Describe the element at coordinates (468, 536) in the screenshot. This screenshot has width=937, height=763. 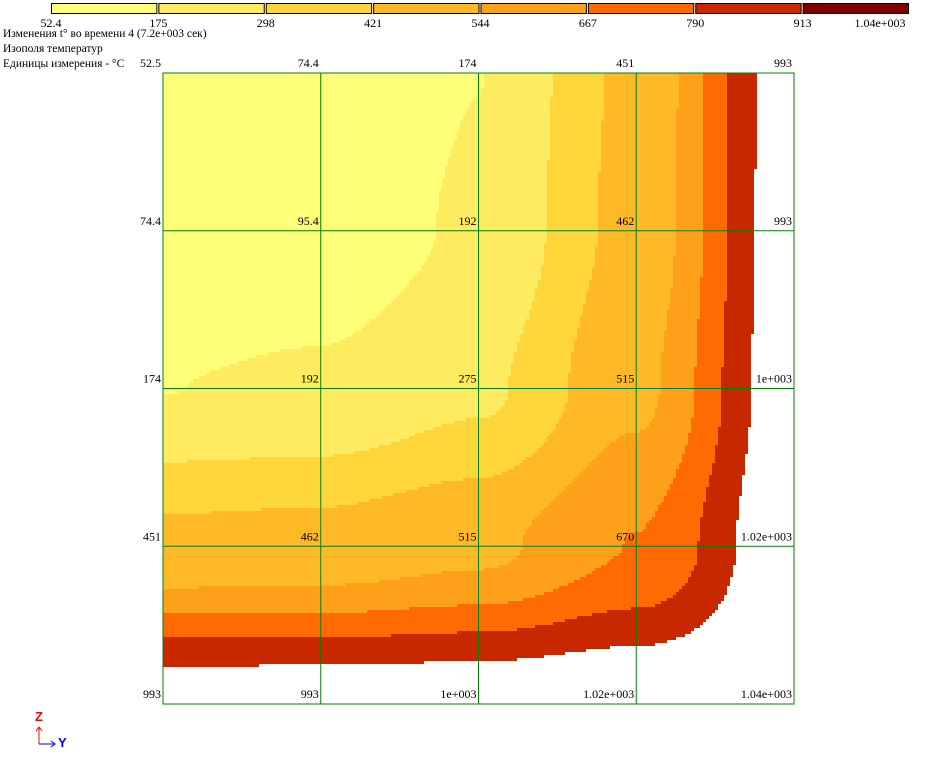
I see `node-value-label: 515` at that location.